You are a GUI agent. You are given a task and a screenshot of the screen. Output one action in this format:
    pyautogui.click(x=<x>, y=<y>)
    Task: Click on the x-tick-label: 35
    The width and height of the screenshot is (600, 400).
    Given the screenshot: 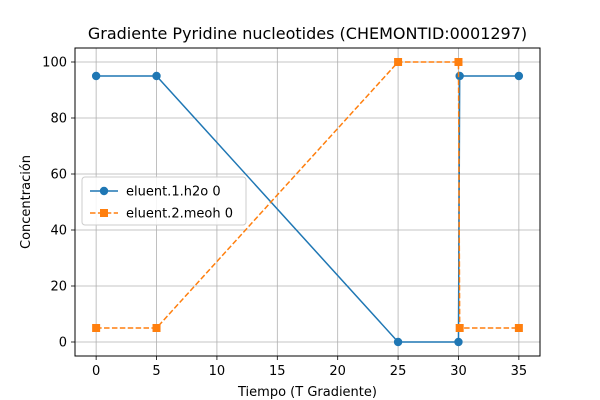 What is the action you would take?
    pyautogui.click(x=519, y=371)
    